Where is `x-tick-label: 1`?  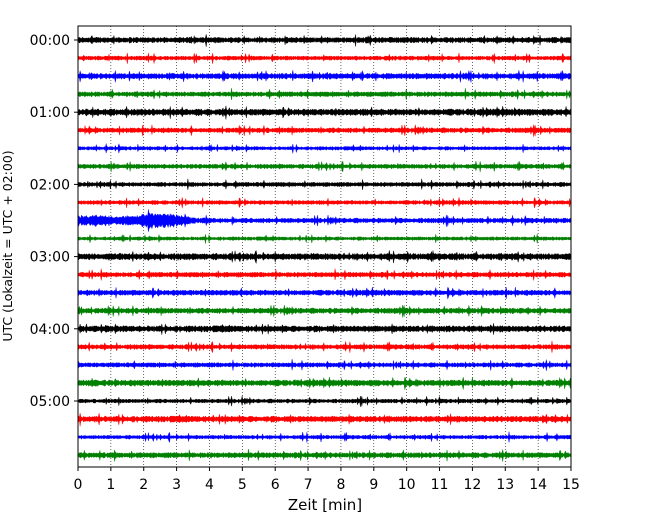
x-tick-label: 1 is located at coordinates (110, 485).